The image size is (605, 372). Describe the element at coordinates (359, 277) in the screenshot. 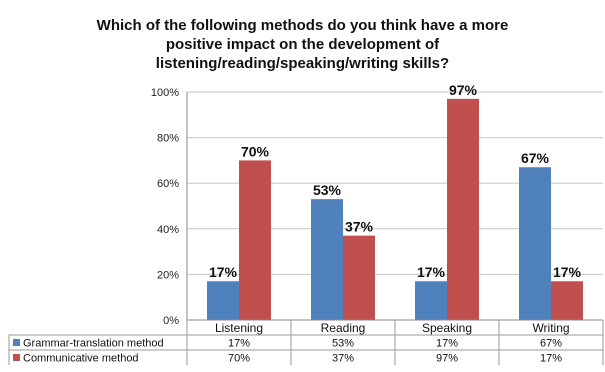

I see `bar-reading-communicative` at that location.